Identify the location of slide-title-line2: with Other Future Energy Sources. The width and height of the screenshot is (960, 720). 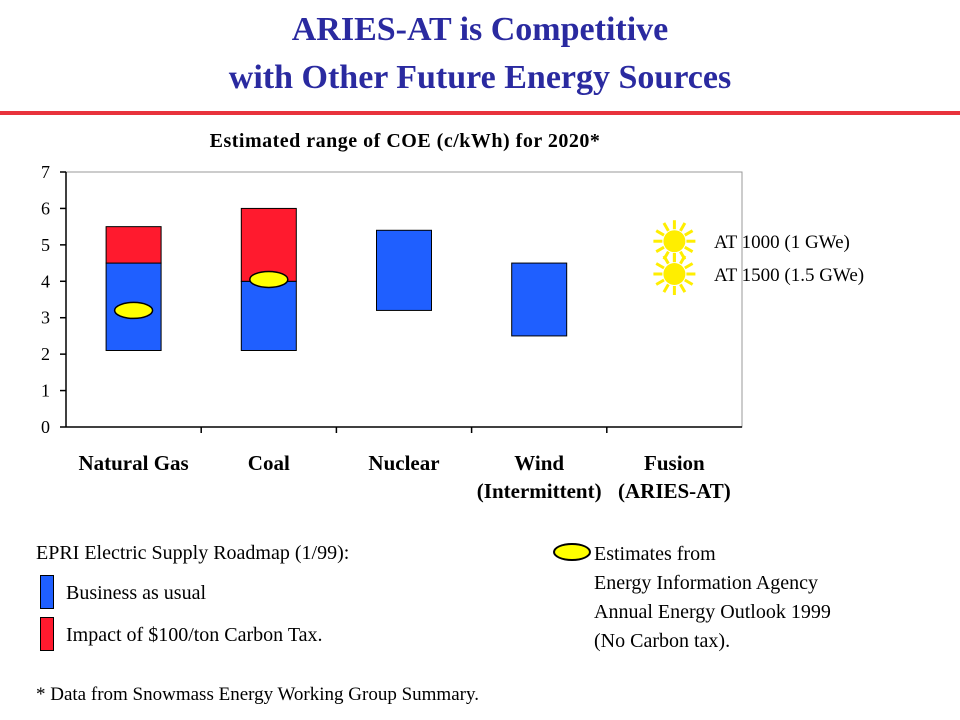
(480, 77).